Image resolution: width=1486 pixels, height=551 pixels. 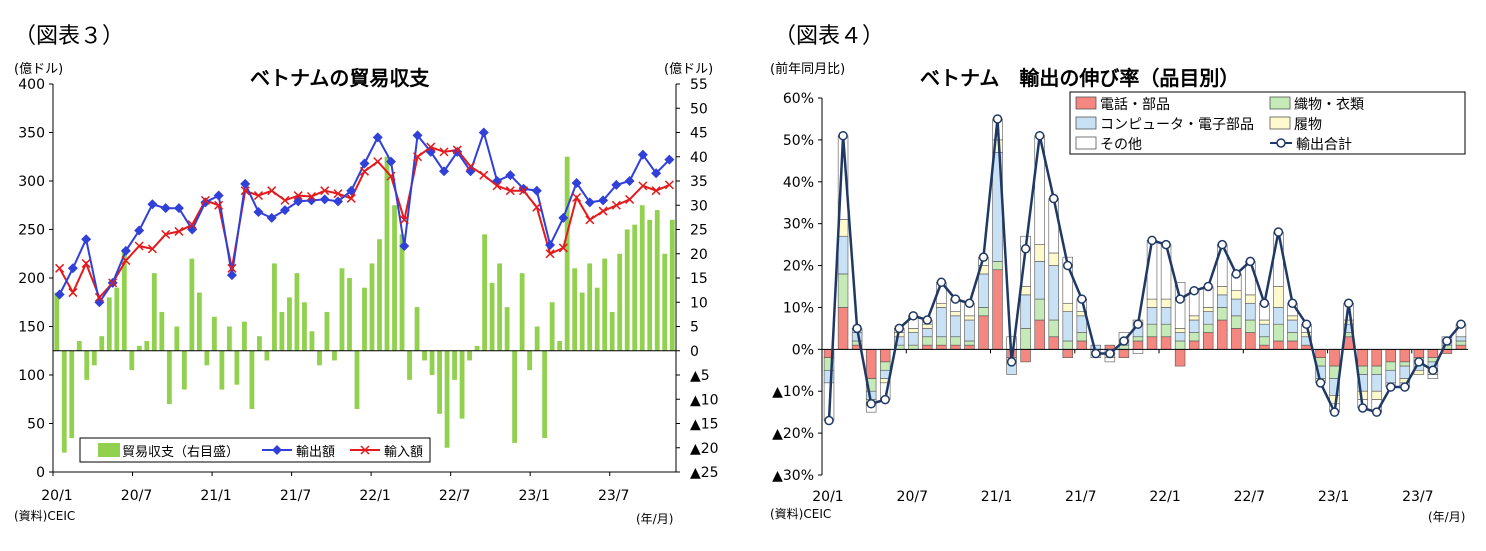 What do you see at coordinates (699, 158) in the screenshot?
I see `fig3-right-tick-label: 40` at bounding box center [699, 158].